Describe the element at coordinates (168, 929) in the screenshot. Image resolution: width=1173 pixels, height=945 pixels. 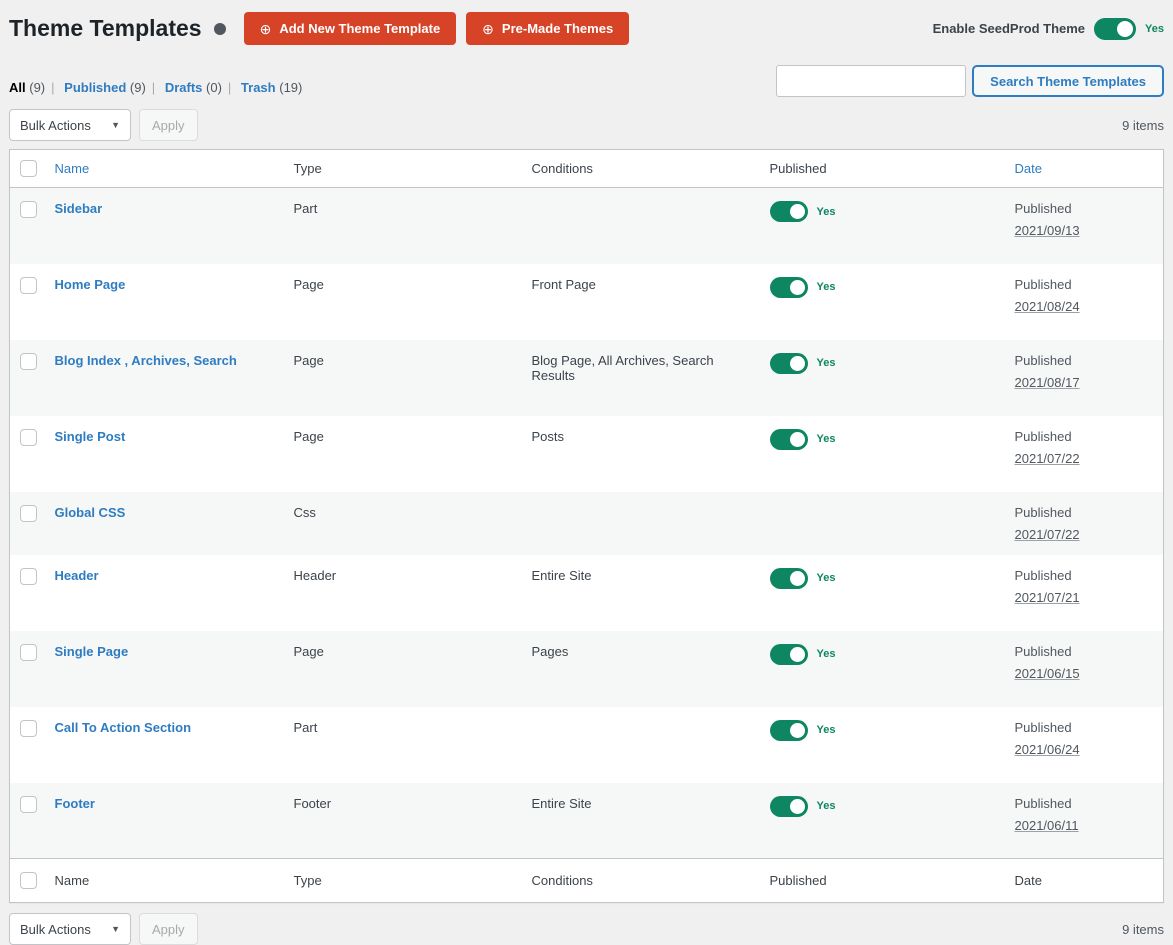
I see `apply-button-bottom: Apply` at that location.